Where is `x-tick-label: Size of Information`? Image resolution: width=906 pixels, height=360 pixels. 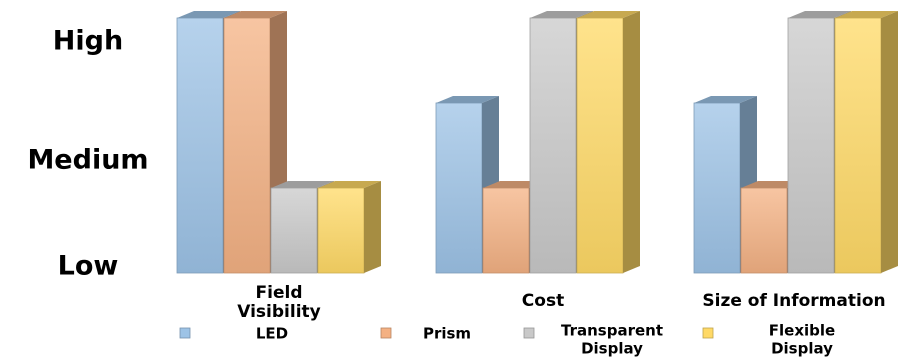 x-tick-label: Size of Information is located at coordinates (793, 301).